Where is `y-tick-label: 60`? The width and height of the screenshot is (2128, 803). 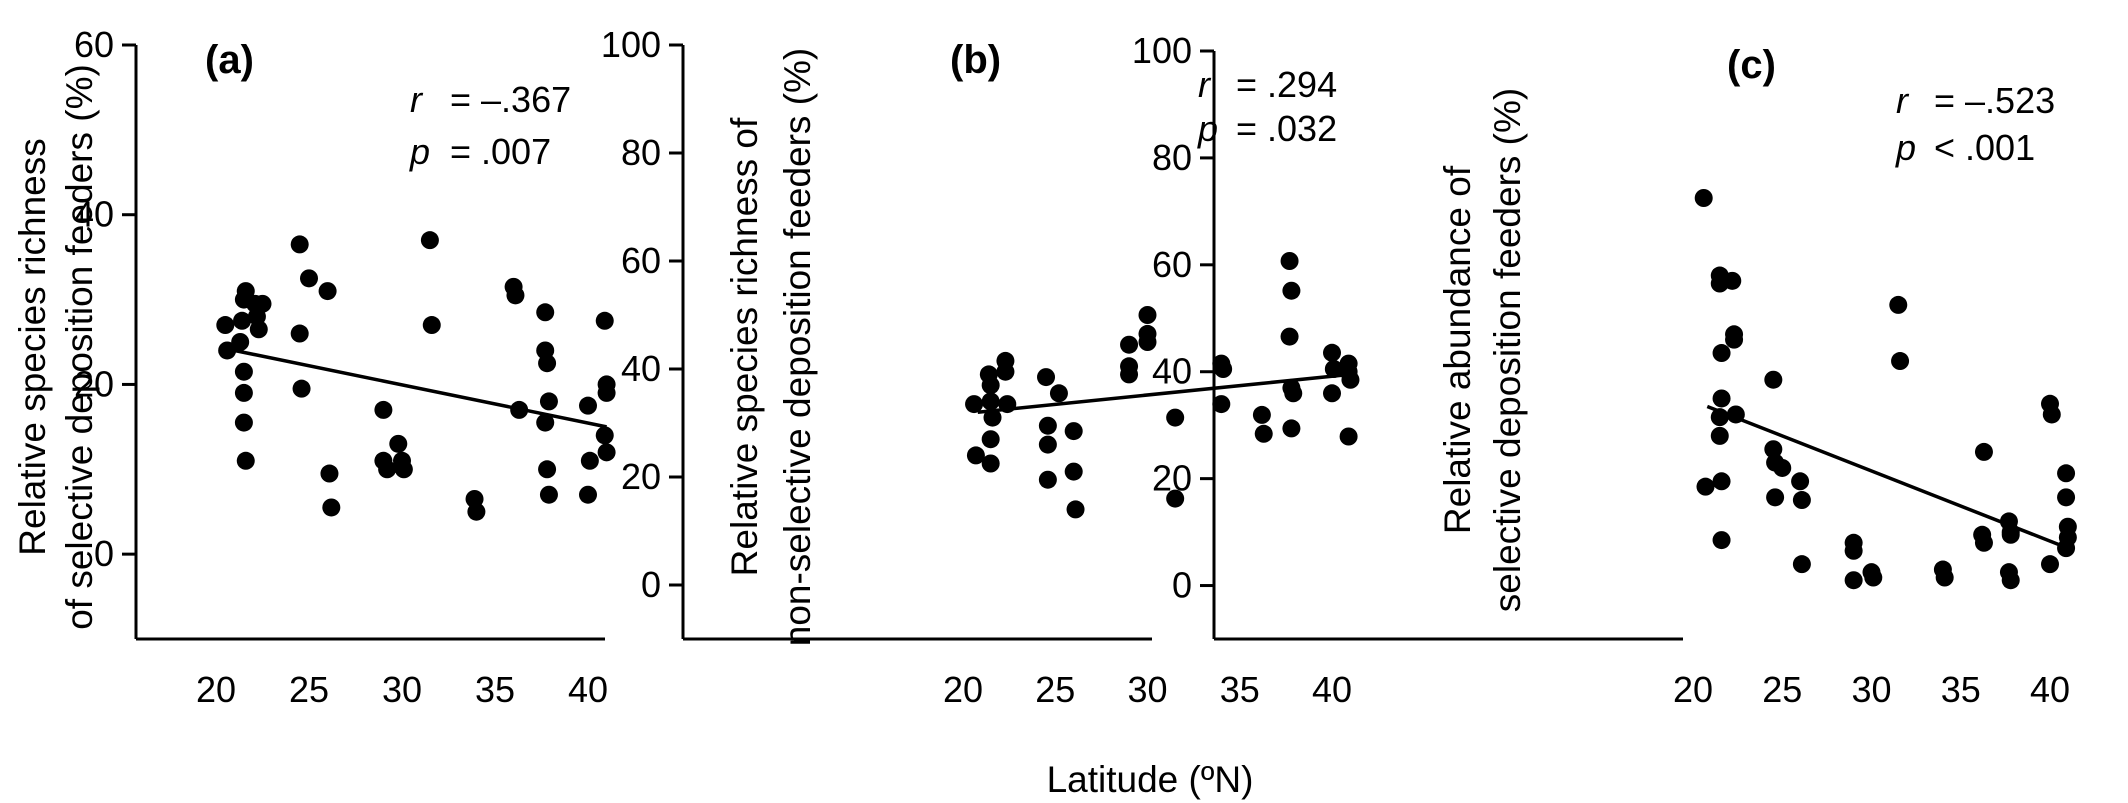
y-tick-label: 60 is located at coordinates (641, 260).